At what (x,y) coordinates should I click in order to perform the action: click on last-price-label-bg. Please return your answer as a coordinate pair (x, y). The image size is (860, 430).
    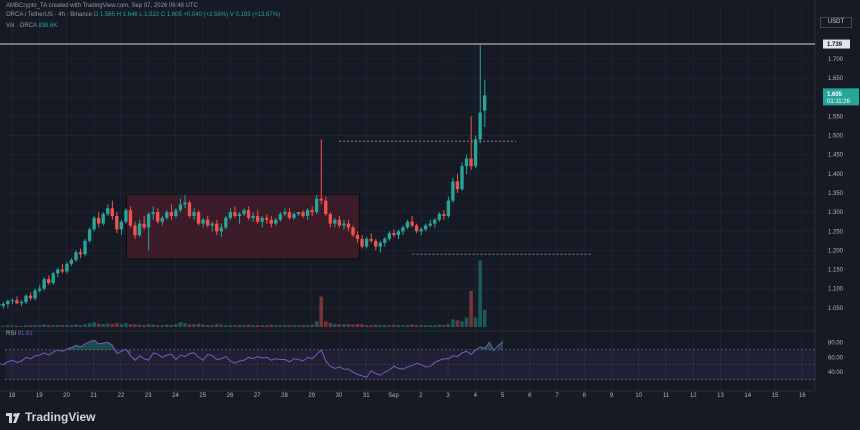
    Looking at the image, I should click on (841, 97).